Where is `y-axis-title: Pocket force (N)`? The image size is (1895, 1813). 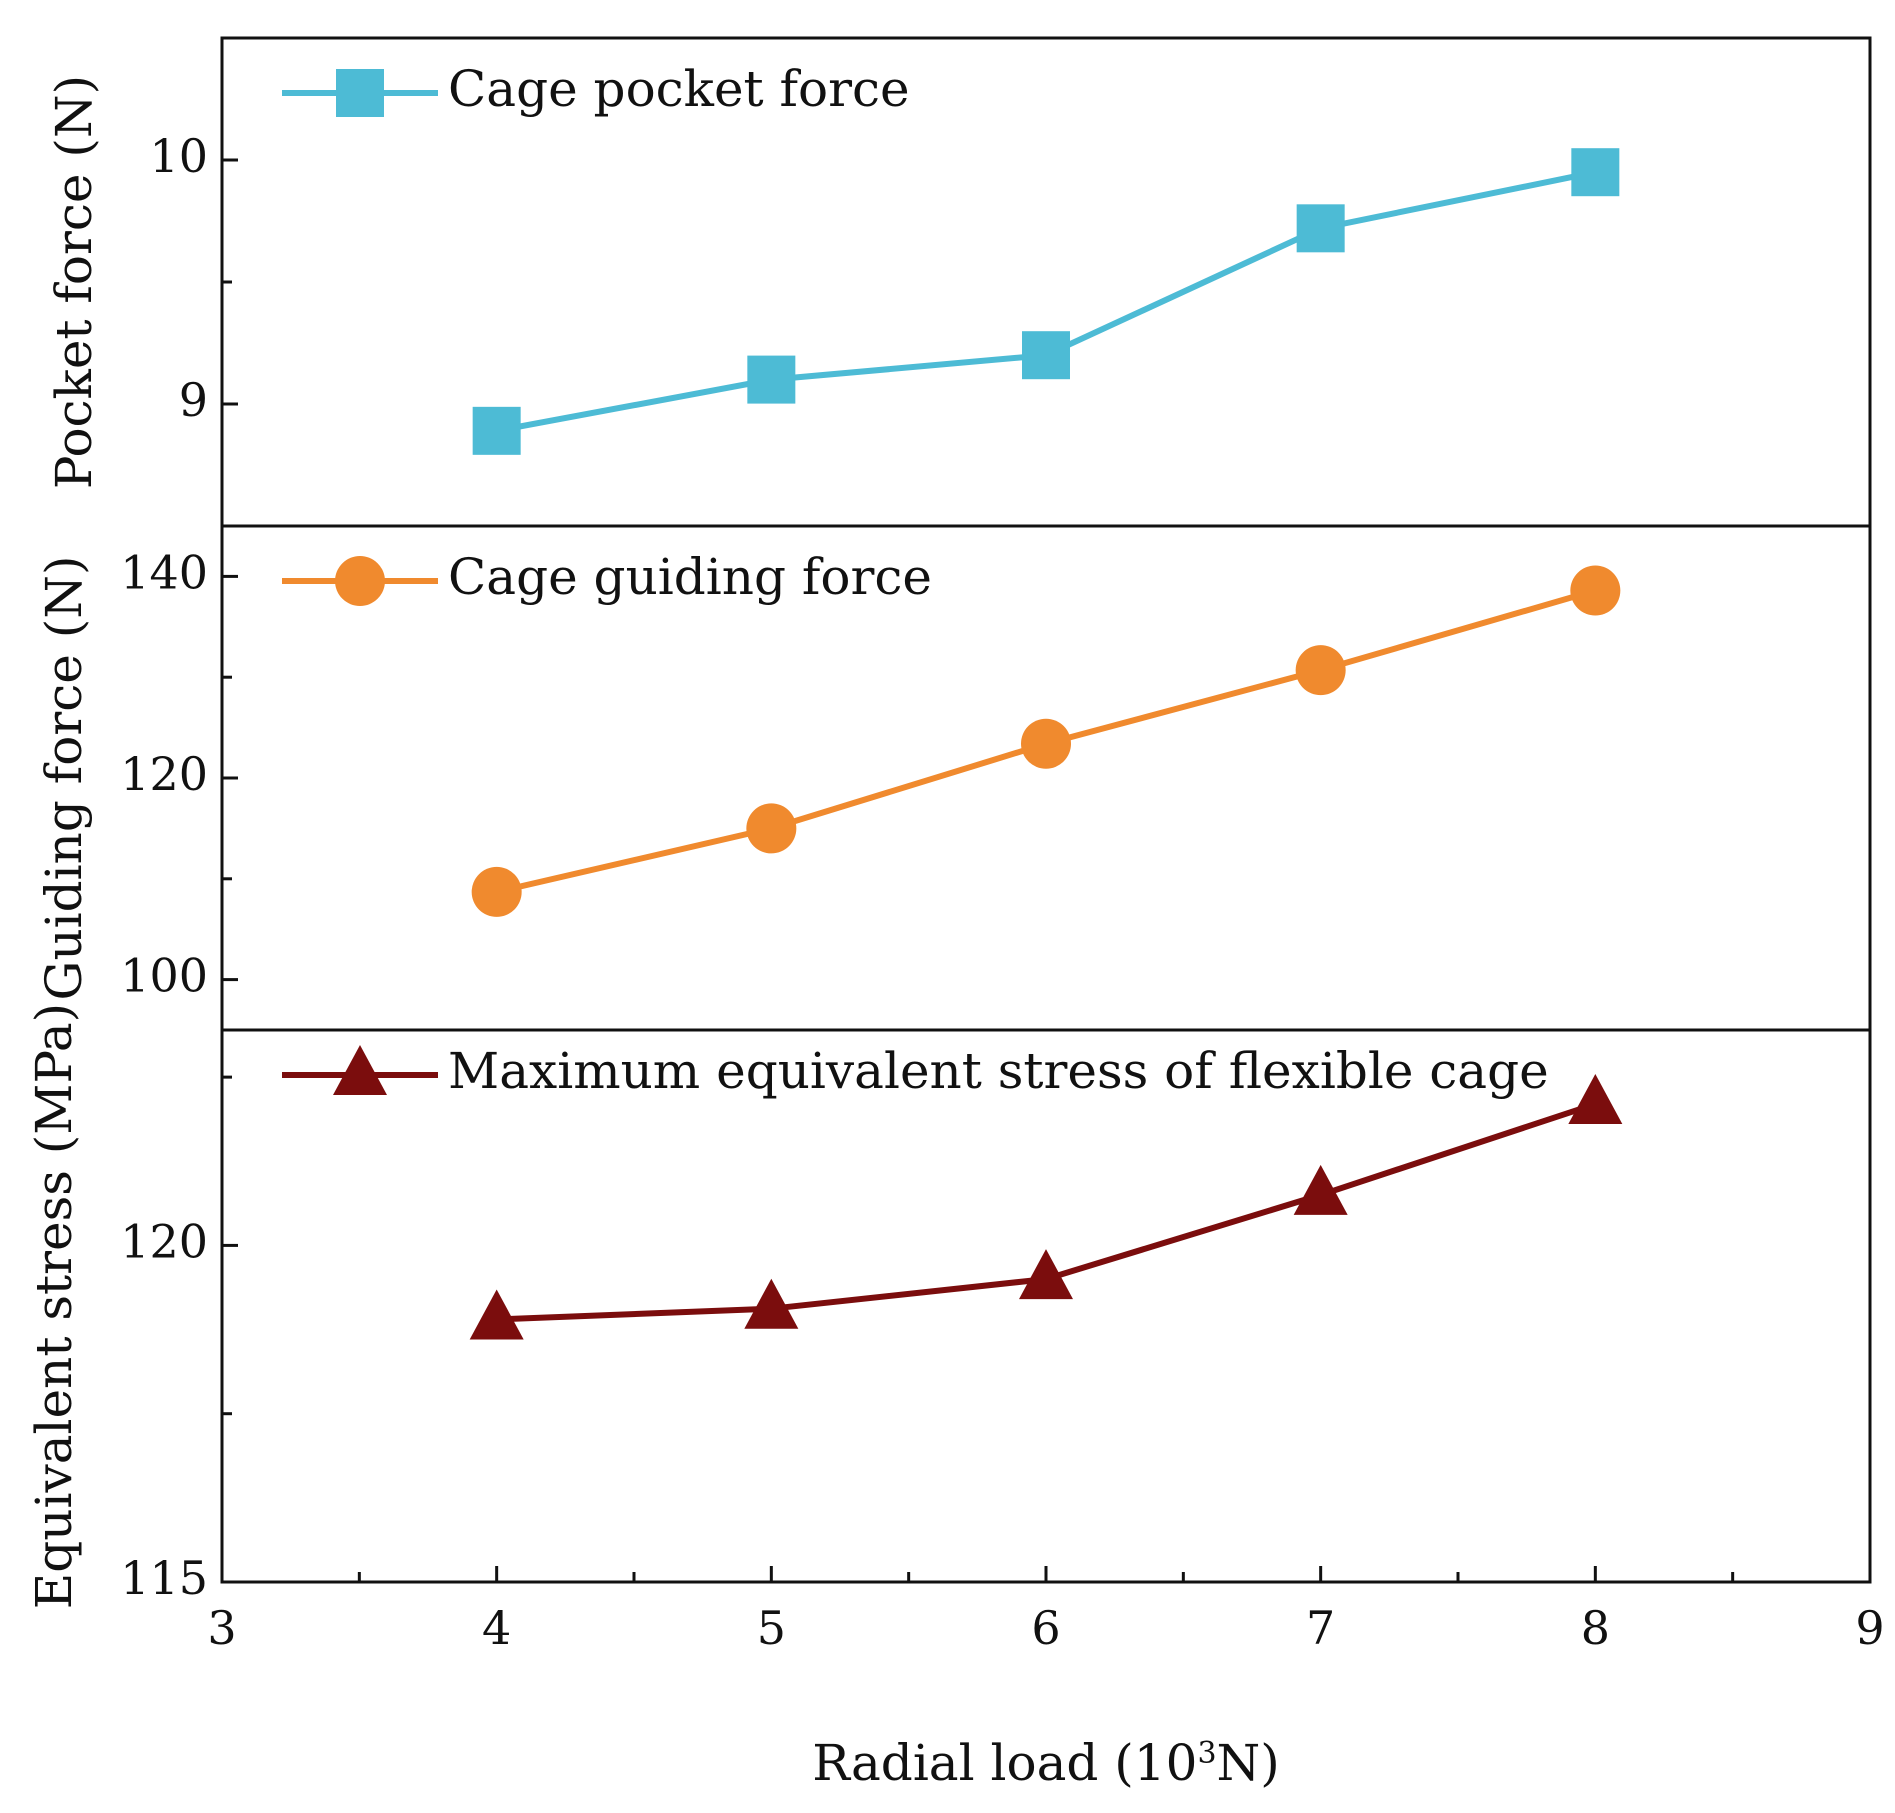 y-axis-title: Pocket force (N) is located at coordinates (74, 282).